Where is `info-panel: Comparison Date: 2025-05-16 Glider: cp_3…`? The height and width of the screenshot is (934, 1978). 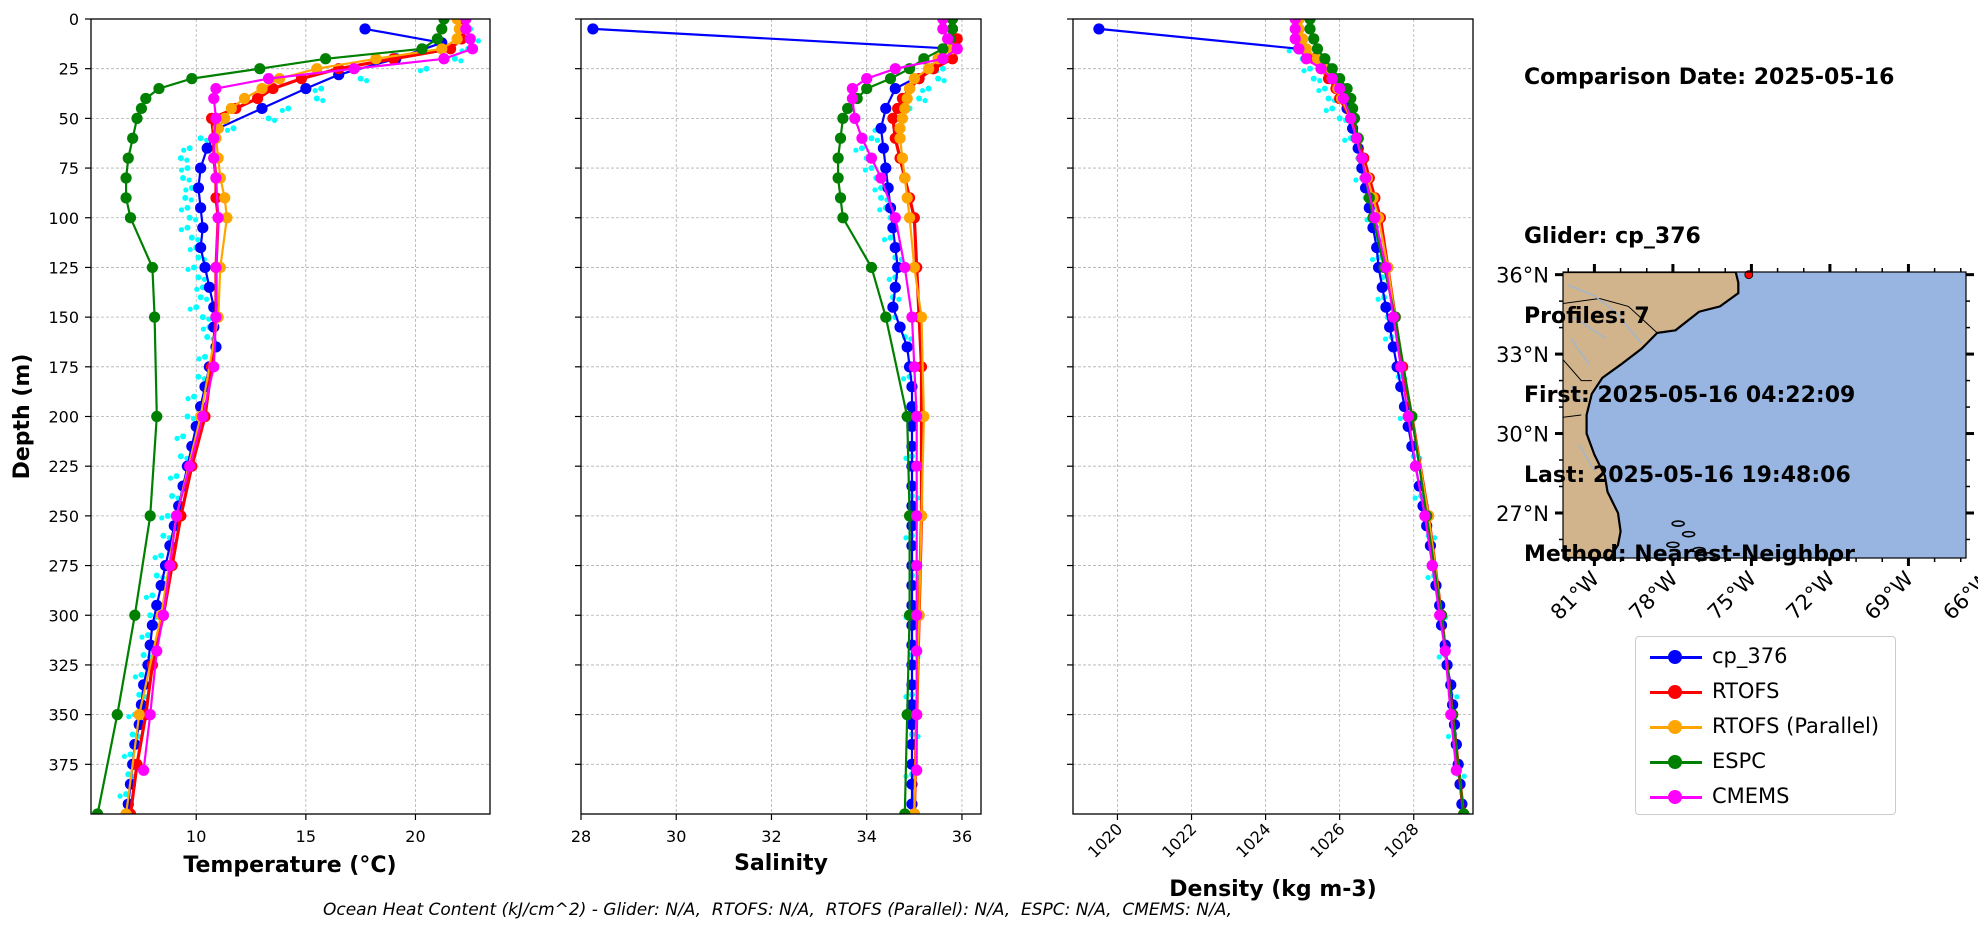
info-panel: Comparison Date: 2025-05-16 Glider: cp_3… is located at coordinates (1709, 303).